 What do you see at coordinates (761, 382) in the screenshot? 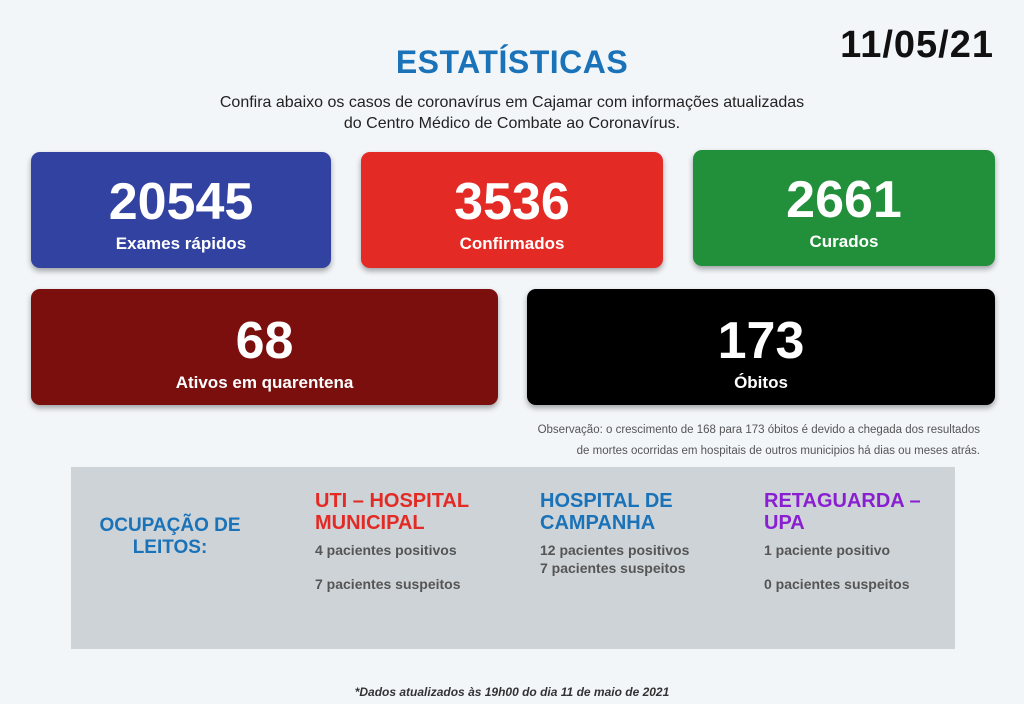
I see `deaths-label: Óbitos` at bounding box center [761, 382].